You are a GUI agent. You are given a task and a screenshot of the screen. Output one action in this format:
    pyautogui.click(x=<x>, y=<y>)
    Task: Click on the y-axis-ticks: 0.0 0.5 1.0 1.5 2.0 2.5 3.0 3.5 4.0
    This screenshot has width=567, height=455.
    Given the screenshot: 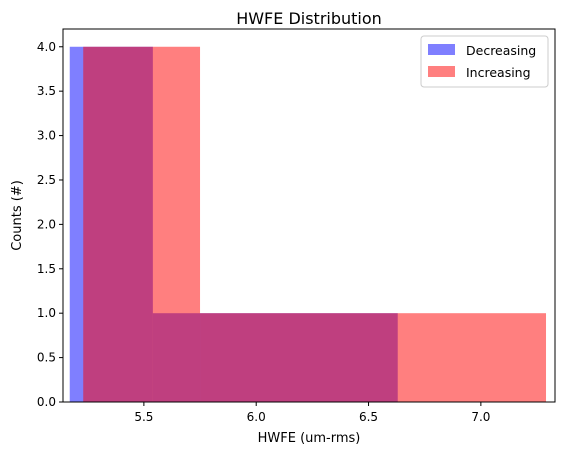 What is the action you would take?
    pyautogui.click(x=50, y=224)
    